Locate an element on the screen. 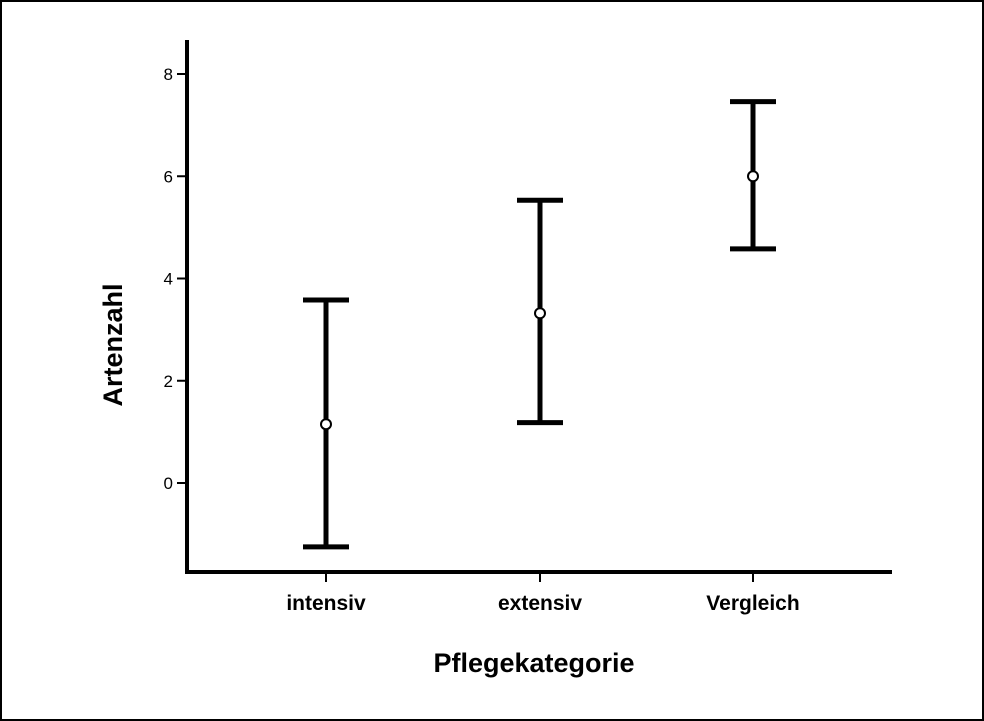  x-axis-title: Pflegekategorie is located at coordinates (533, 663).